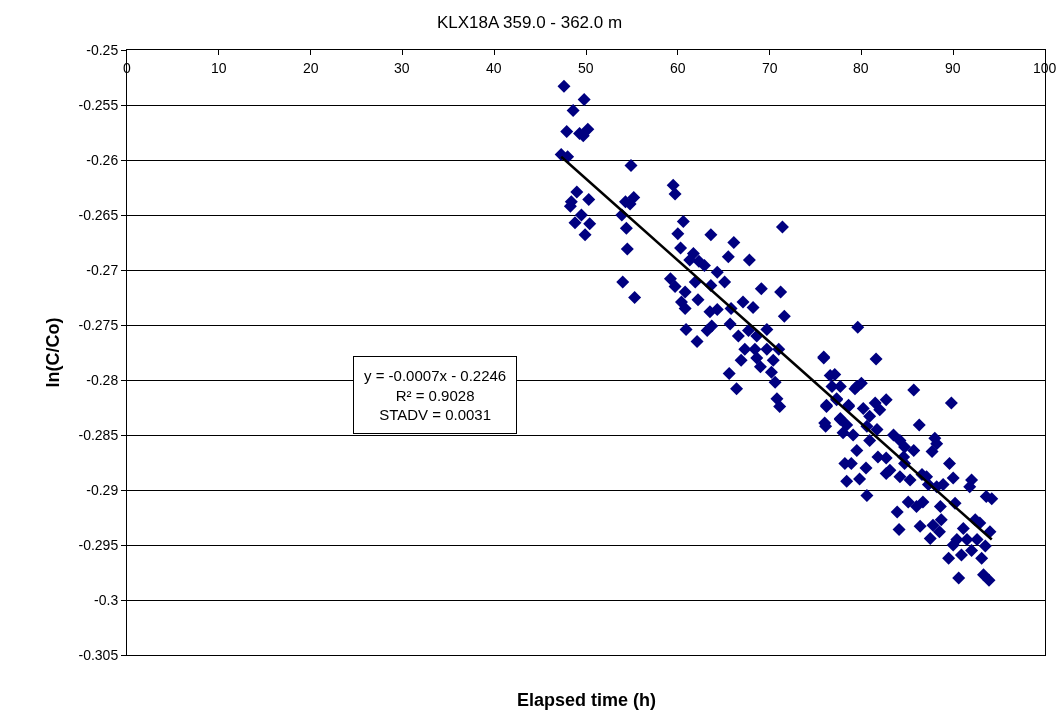 Image resolution: width=1059 pixels, height=713 pixels. What do you see at coordinates (102, 379) in the screenshot?
I see `y-tick-label: -0.28` at bounding box center [102, 379].